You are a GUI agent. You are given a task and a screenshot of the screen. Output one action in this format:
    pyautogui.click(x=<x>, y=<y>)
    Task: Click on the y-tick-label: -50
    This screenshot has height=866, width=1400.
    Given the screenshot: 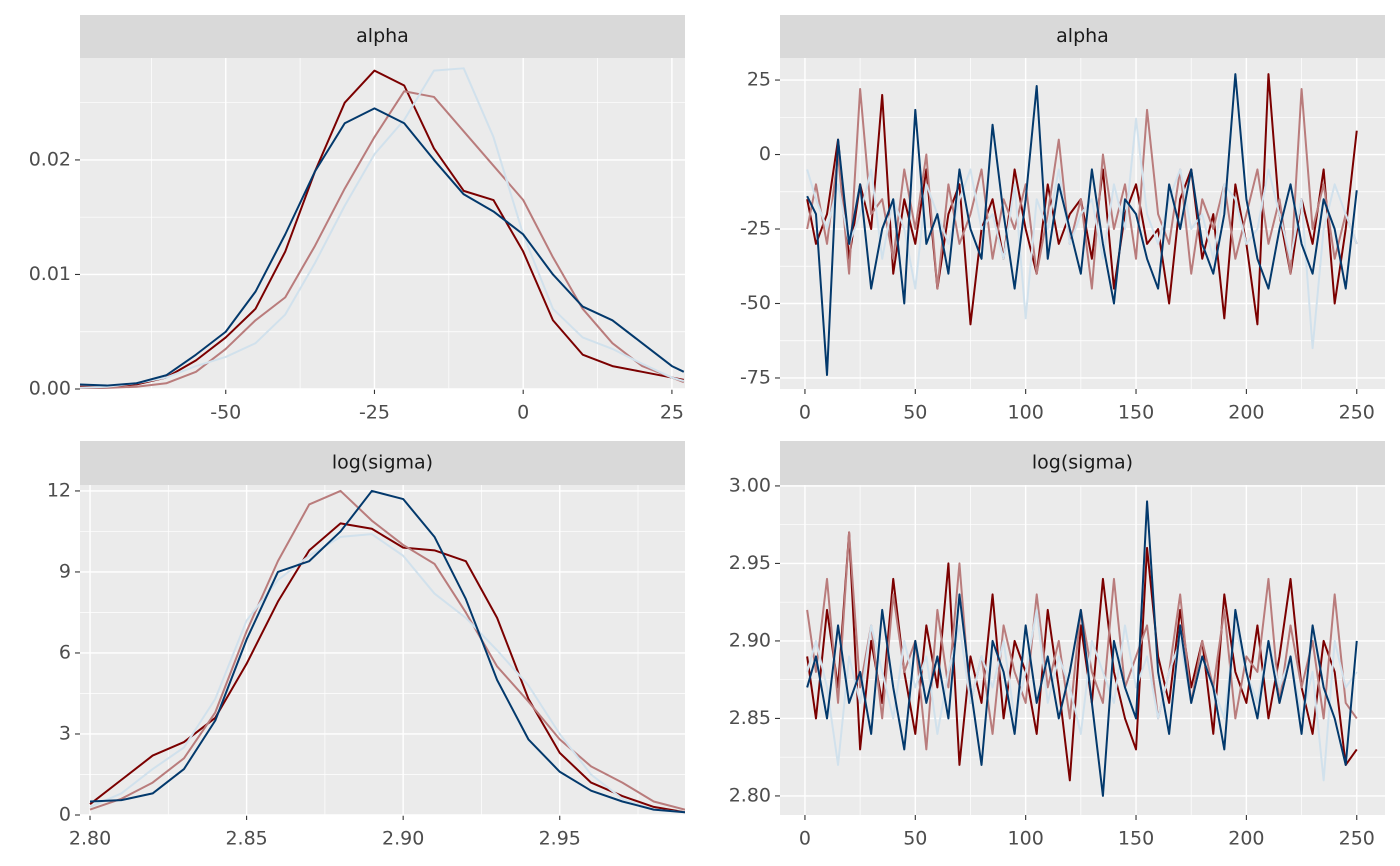 What is the action you would take?
    pyautogui.click(x=755, y=303)
    